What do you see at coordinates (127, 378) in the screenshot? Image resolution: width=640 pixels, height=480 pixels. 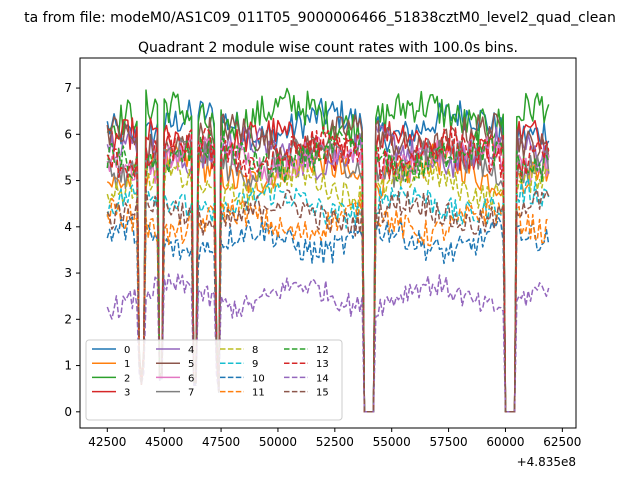 I see `legend-label-2: 2` at bounding box center [127, 378].